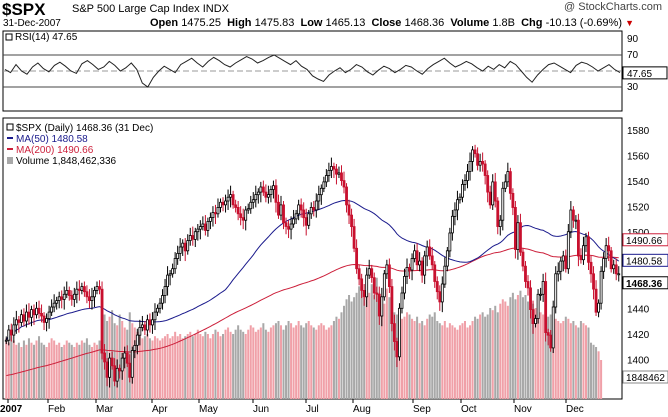  Describe the element at coordinates (613, 7) in the screenshot. I see `brand-logo: @ StockCharts.com` at that location.